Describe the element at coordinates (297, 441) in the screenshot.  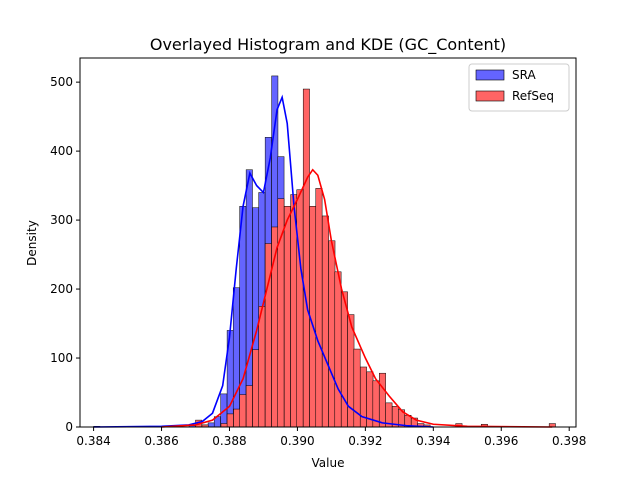
I see `x-tick-label: 0.390` at that location.